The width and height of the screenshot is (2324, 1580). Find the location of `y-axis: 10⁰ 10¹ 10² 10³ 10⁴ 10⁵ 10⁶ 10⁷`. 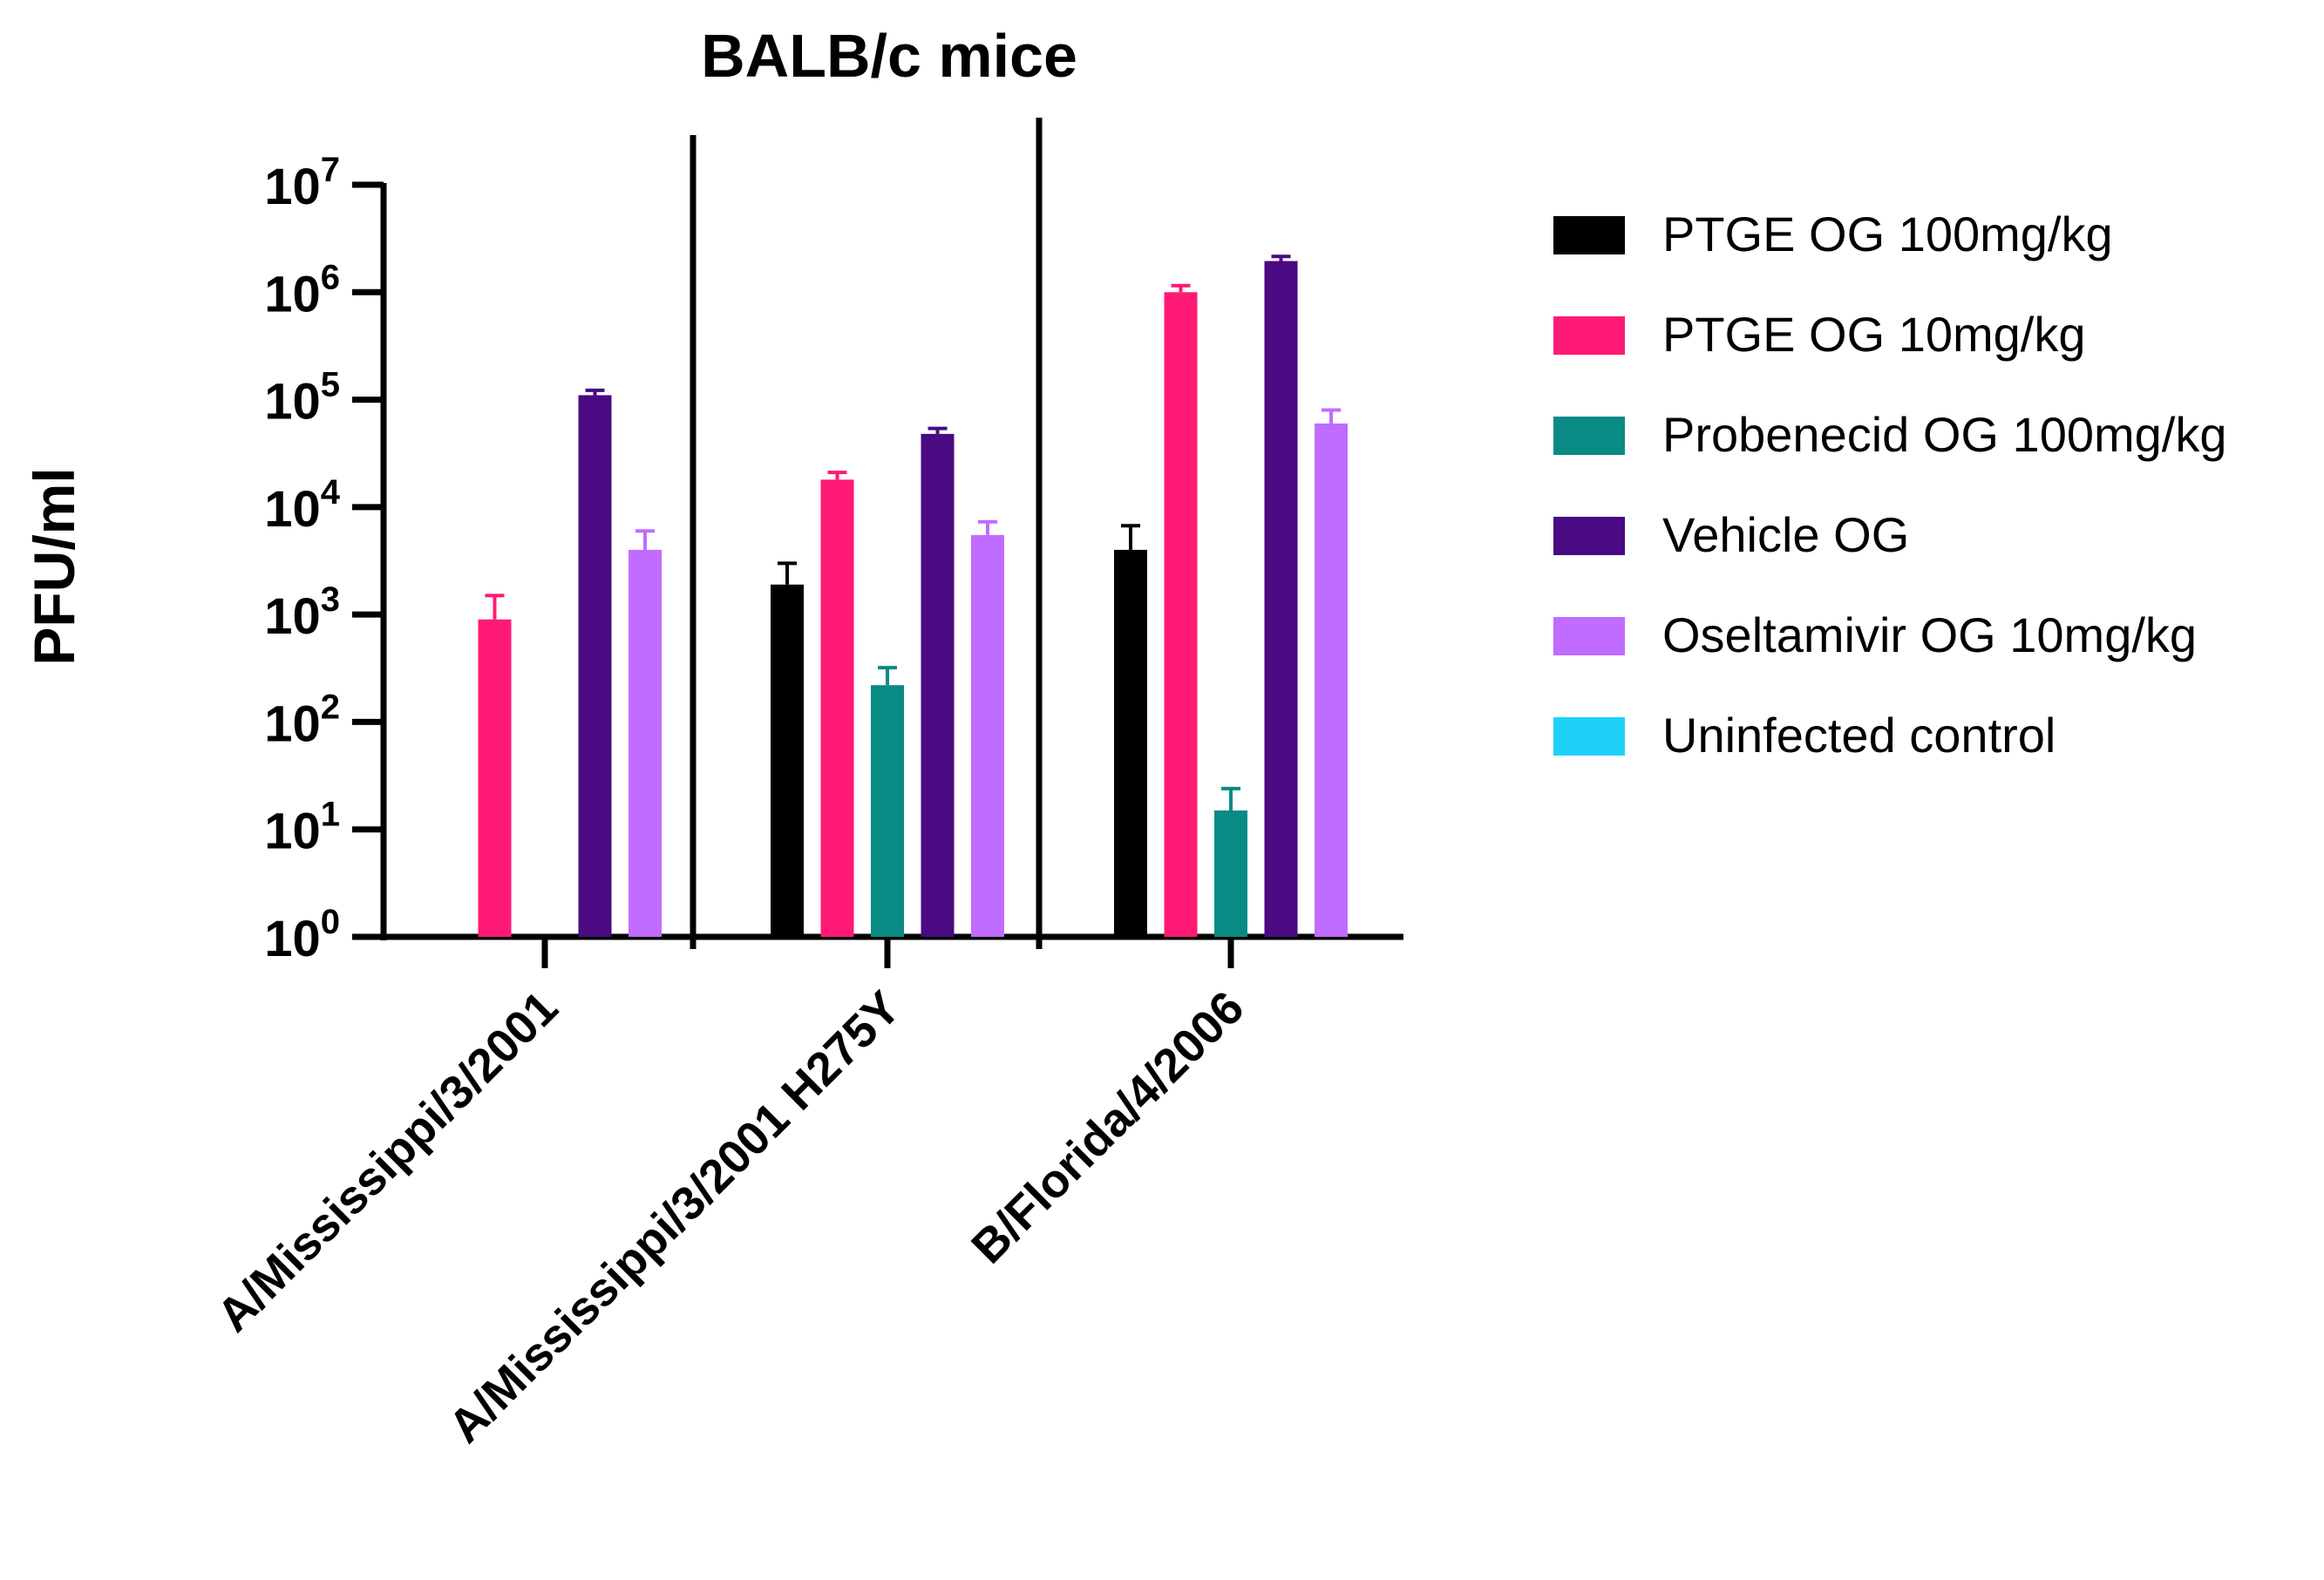

y-axis: 10⁰ 10¹ 10² 10³ 10⁴ 10⁵ 10⁶ 10⁷ is located at coordinates (325, 559).